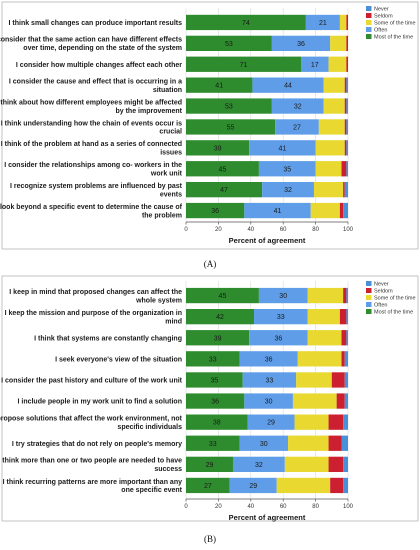 Image resolution: width=420 pixels, height=550 pixels. Describe the element at coordinates (369, 8) in the screenshot. I see `panel-a-legend-swatch-never` at that location.